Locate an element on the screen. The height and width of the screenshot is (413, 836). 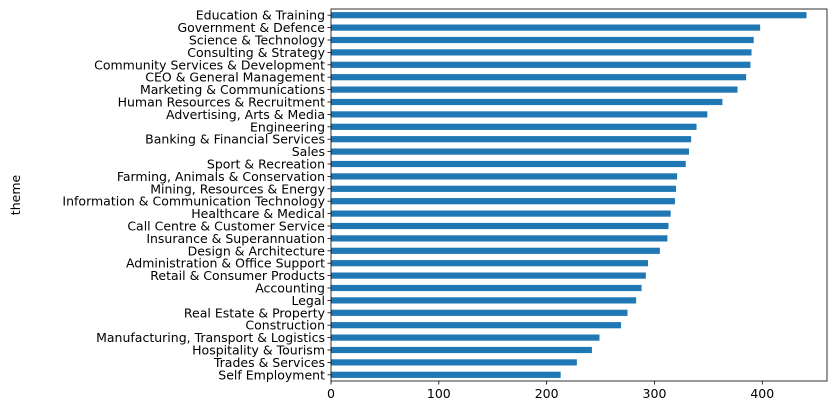
y-tick-label: Manufacturing, Transport & Logistics is located at coordinates (210, 337).